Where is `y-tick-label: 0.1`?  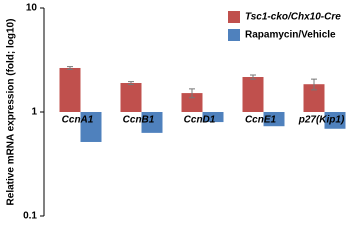 y-tick-label: 0.1 is located at coordinates (30, 216).